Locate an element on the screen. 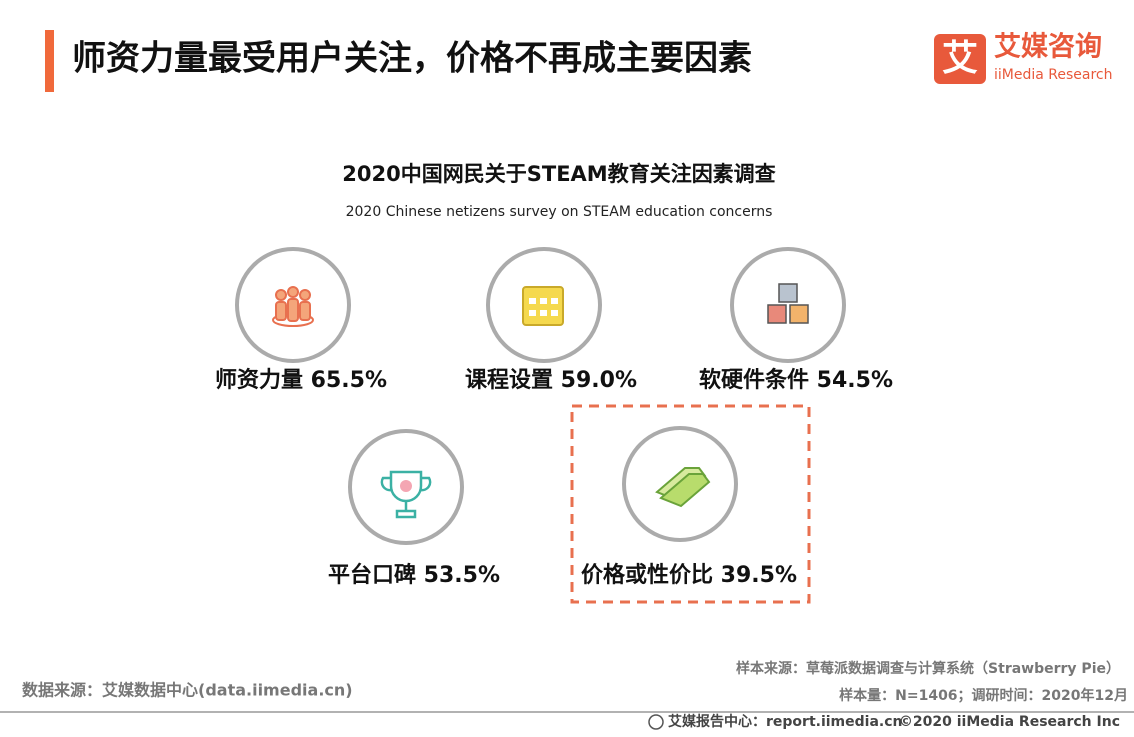  data-source: 数据来源：艾媒数据中心(data.iimedia.cn) is located at coordinates (187, 690).